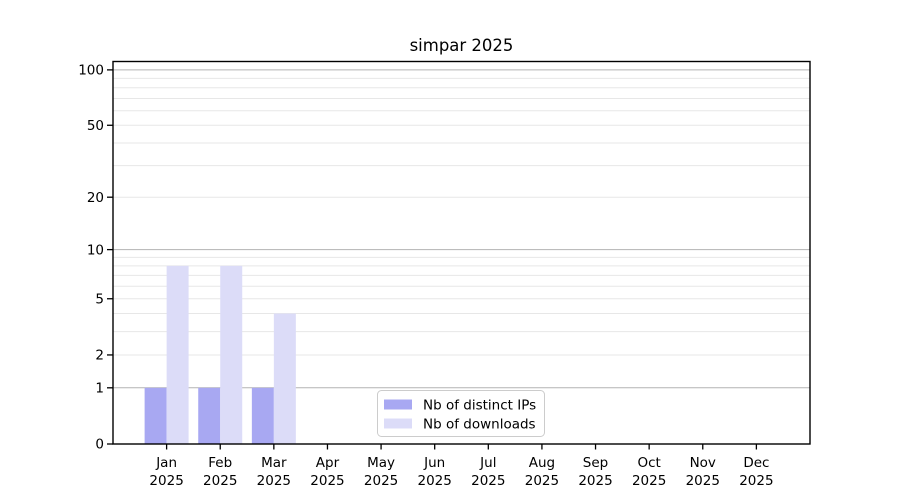 The image size is (900, 500). Describe the element at coordinates (435, 472) in the screenshot. I see `x-tick-label-jun: Jun 2025` at that location.